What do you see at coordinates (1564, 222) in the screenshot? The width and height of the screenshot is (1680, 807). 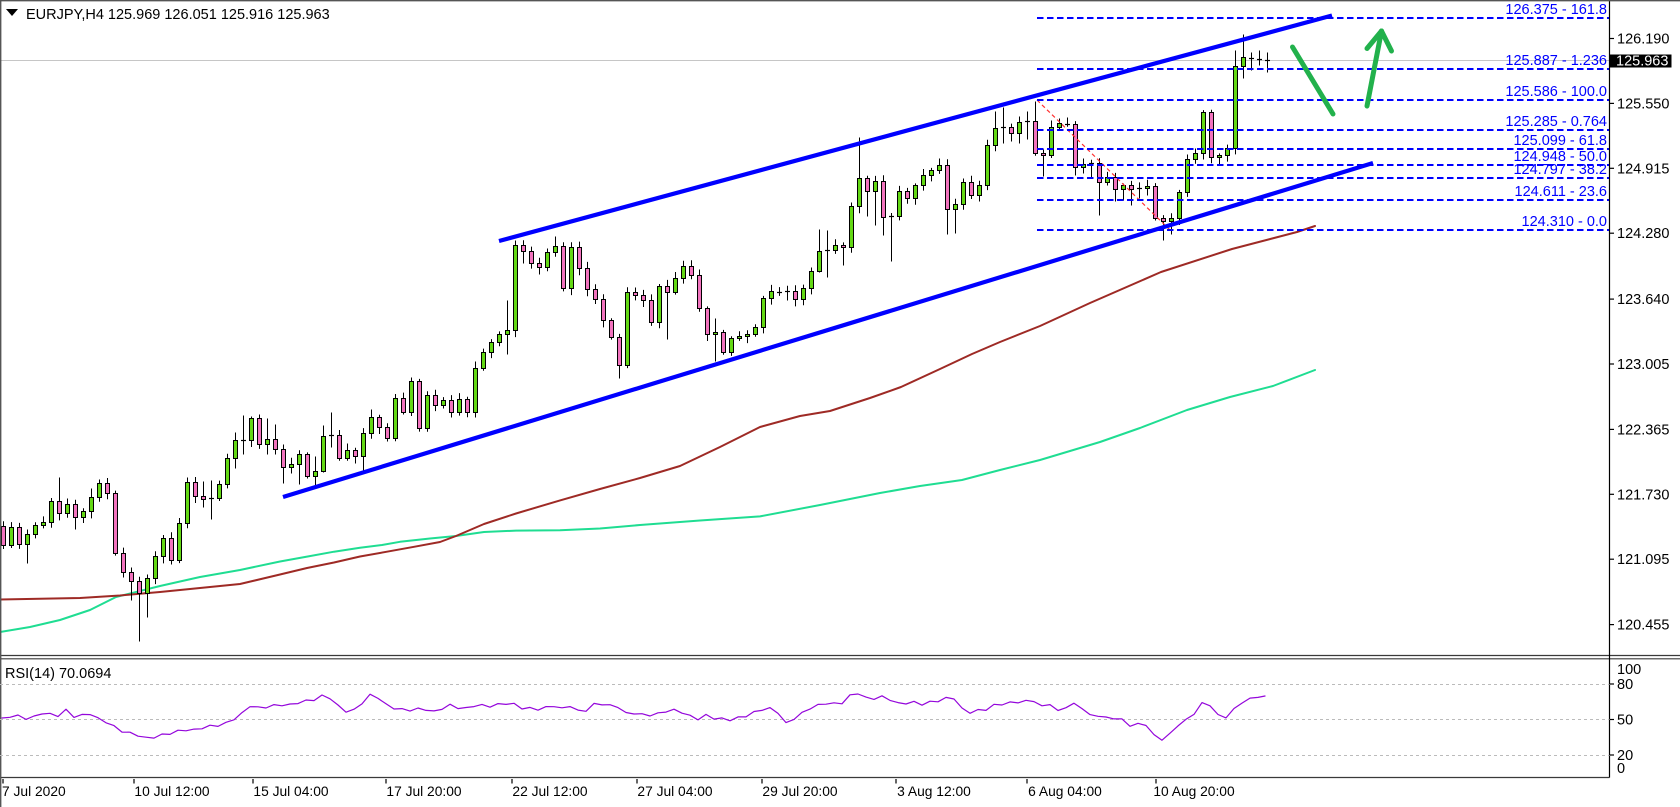 I see `svg-text: 124.310 - 0.0` at bounding box center [1564, 222].